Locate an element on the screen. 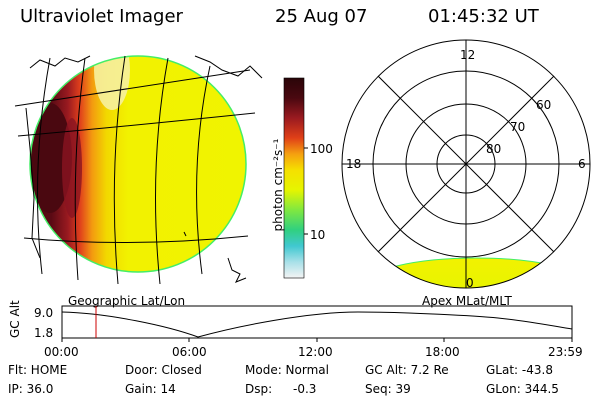  altitude-ytick-low: 1.8 is located at coordinates (44, 333).